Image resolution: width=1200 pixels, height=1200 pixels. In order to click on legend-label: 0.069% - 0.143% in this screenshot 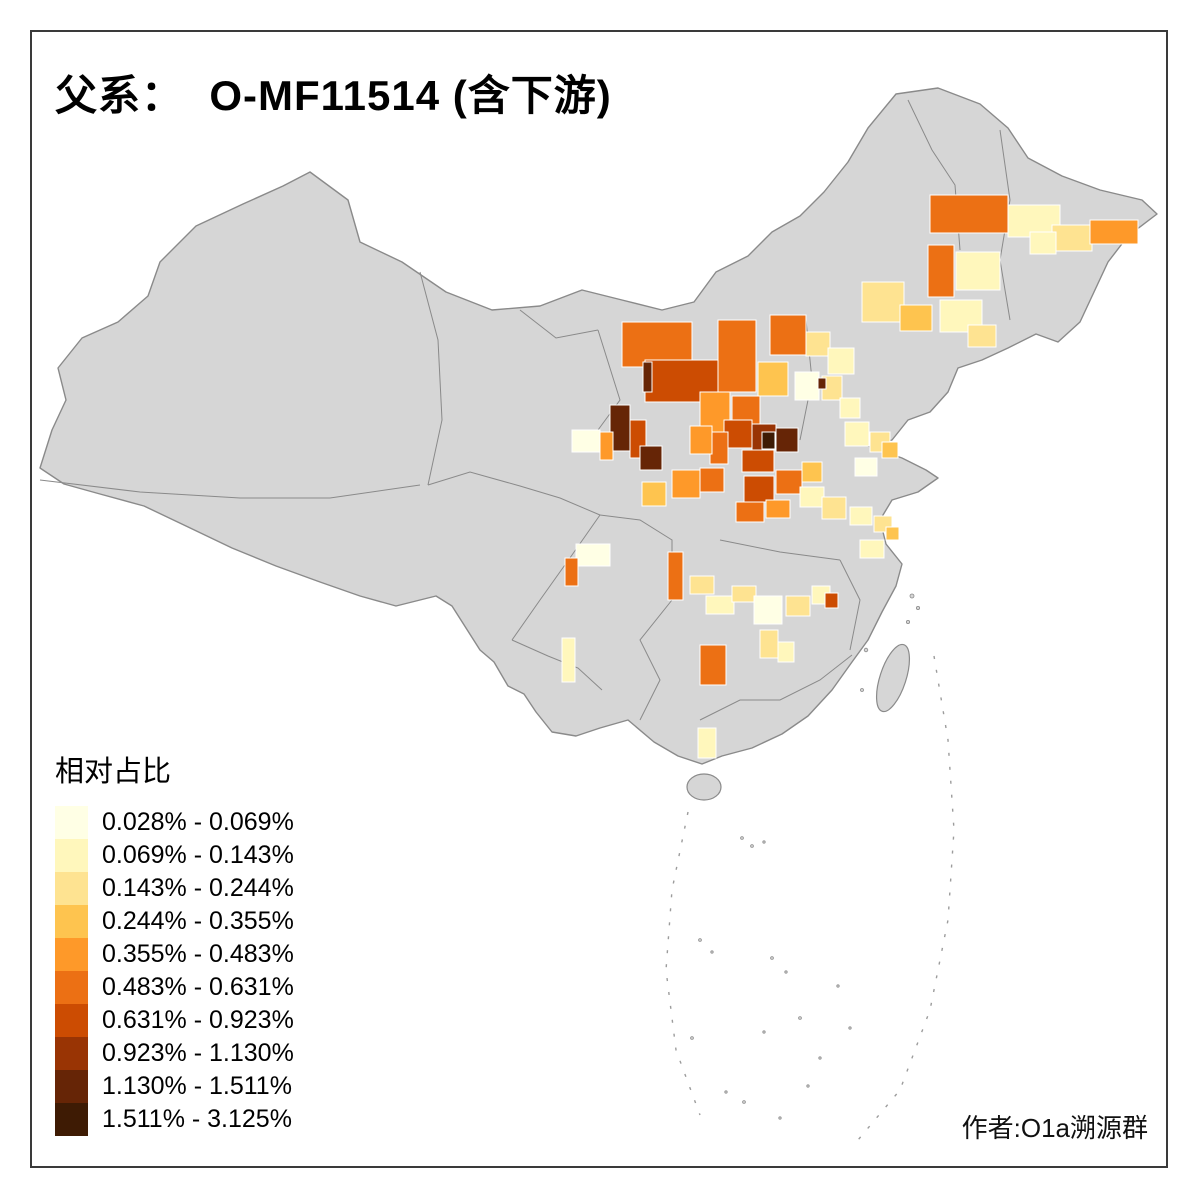, I will do `click(198, 855)`.